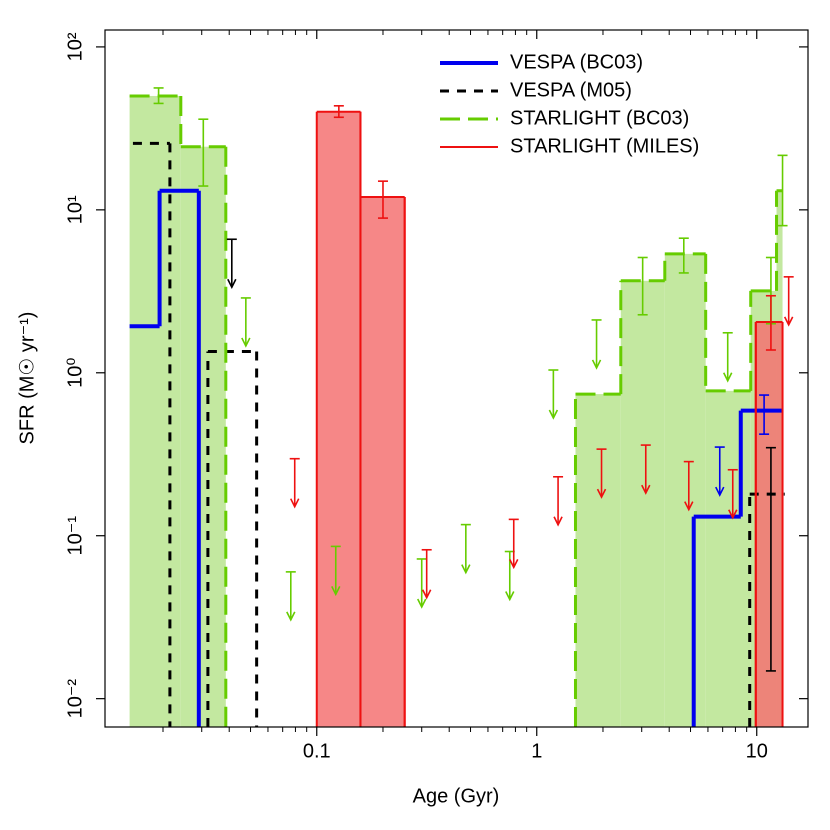 The height and width of the screenshot is (830, 830). What do you see at coordinates (27, 378) in the screenshot?
I see `y-axis-title: SFR (M☉ yr⁻¹)` at bounding box center [27, 378].